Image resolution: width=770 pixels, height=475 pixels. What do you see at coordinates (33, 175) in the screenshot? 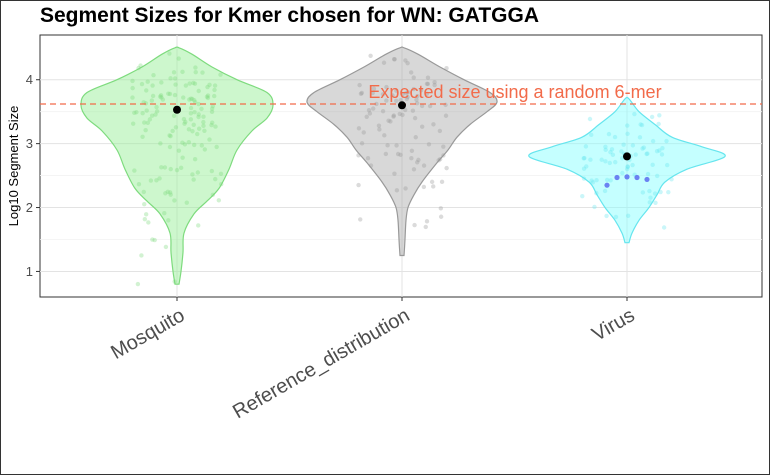
I see `y-axis: 1 2 3 4` at bounding box center [33, 175].